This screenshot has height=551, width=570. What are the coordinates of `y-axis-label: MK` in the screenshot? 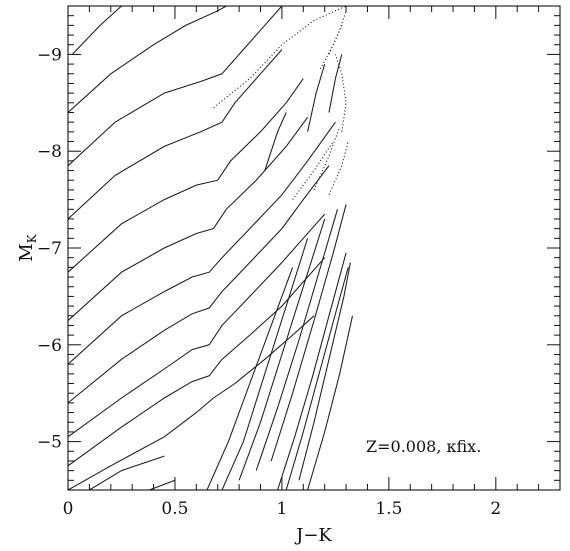 It's located at (27, 247).